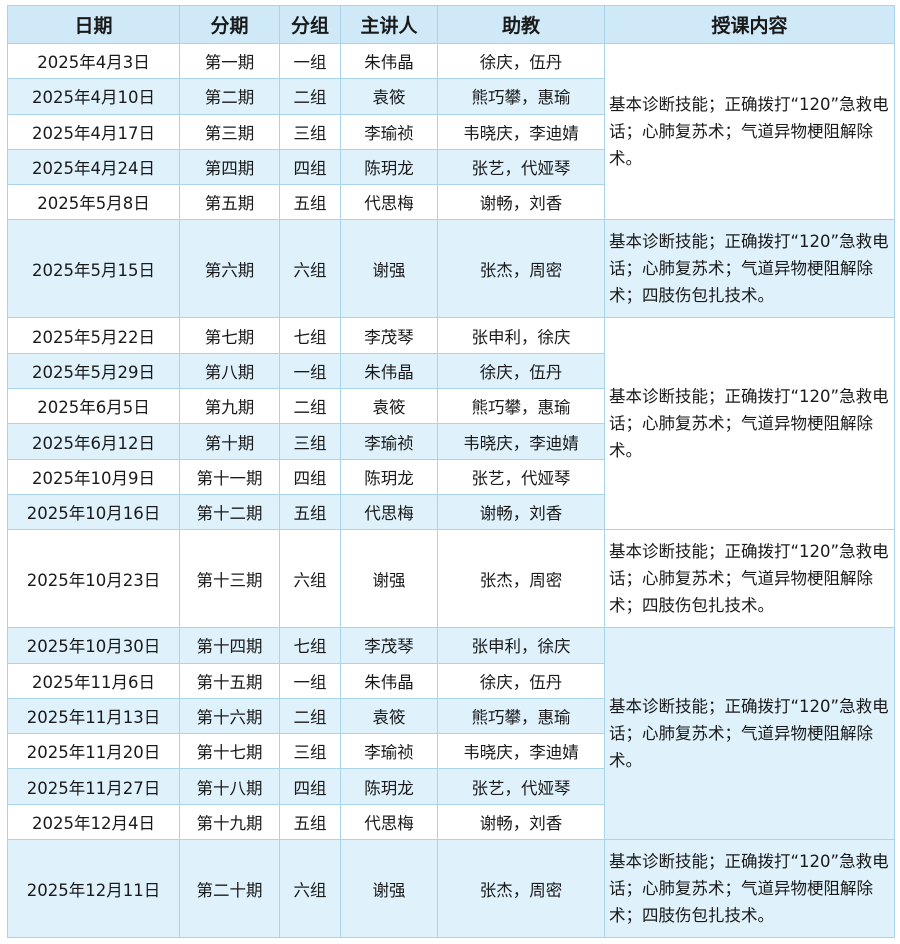 The width and height of the screenshot is (900, 944). Describe the element at coordinates (229, 24) in the screenshot. I see `header-period: 分期` at that location.